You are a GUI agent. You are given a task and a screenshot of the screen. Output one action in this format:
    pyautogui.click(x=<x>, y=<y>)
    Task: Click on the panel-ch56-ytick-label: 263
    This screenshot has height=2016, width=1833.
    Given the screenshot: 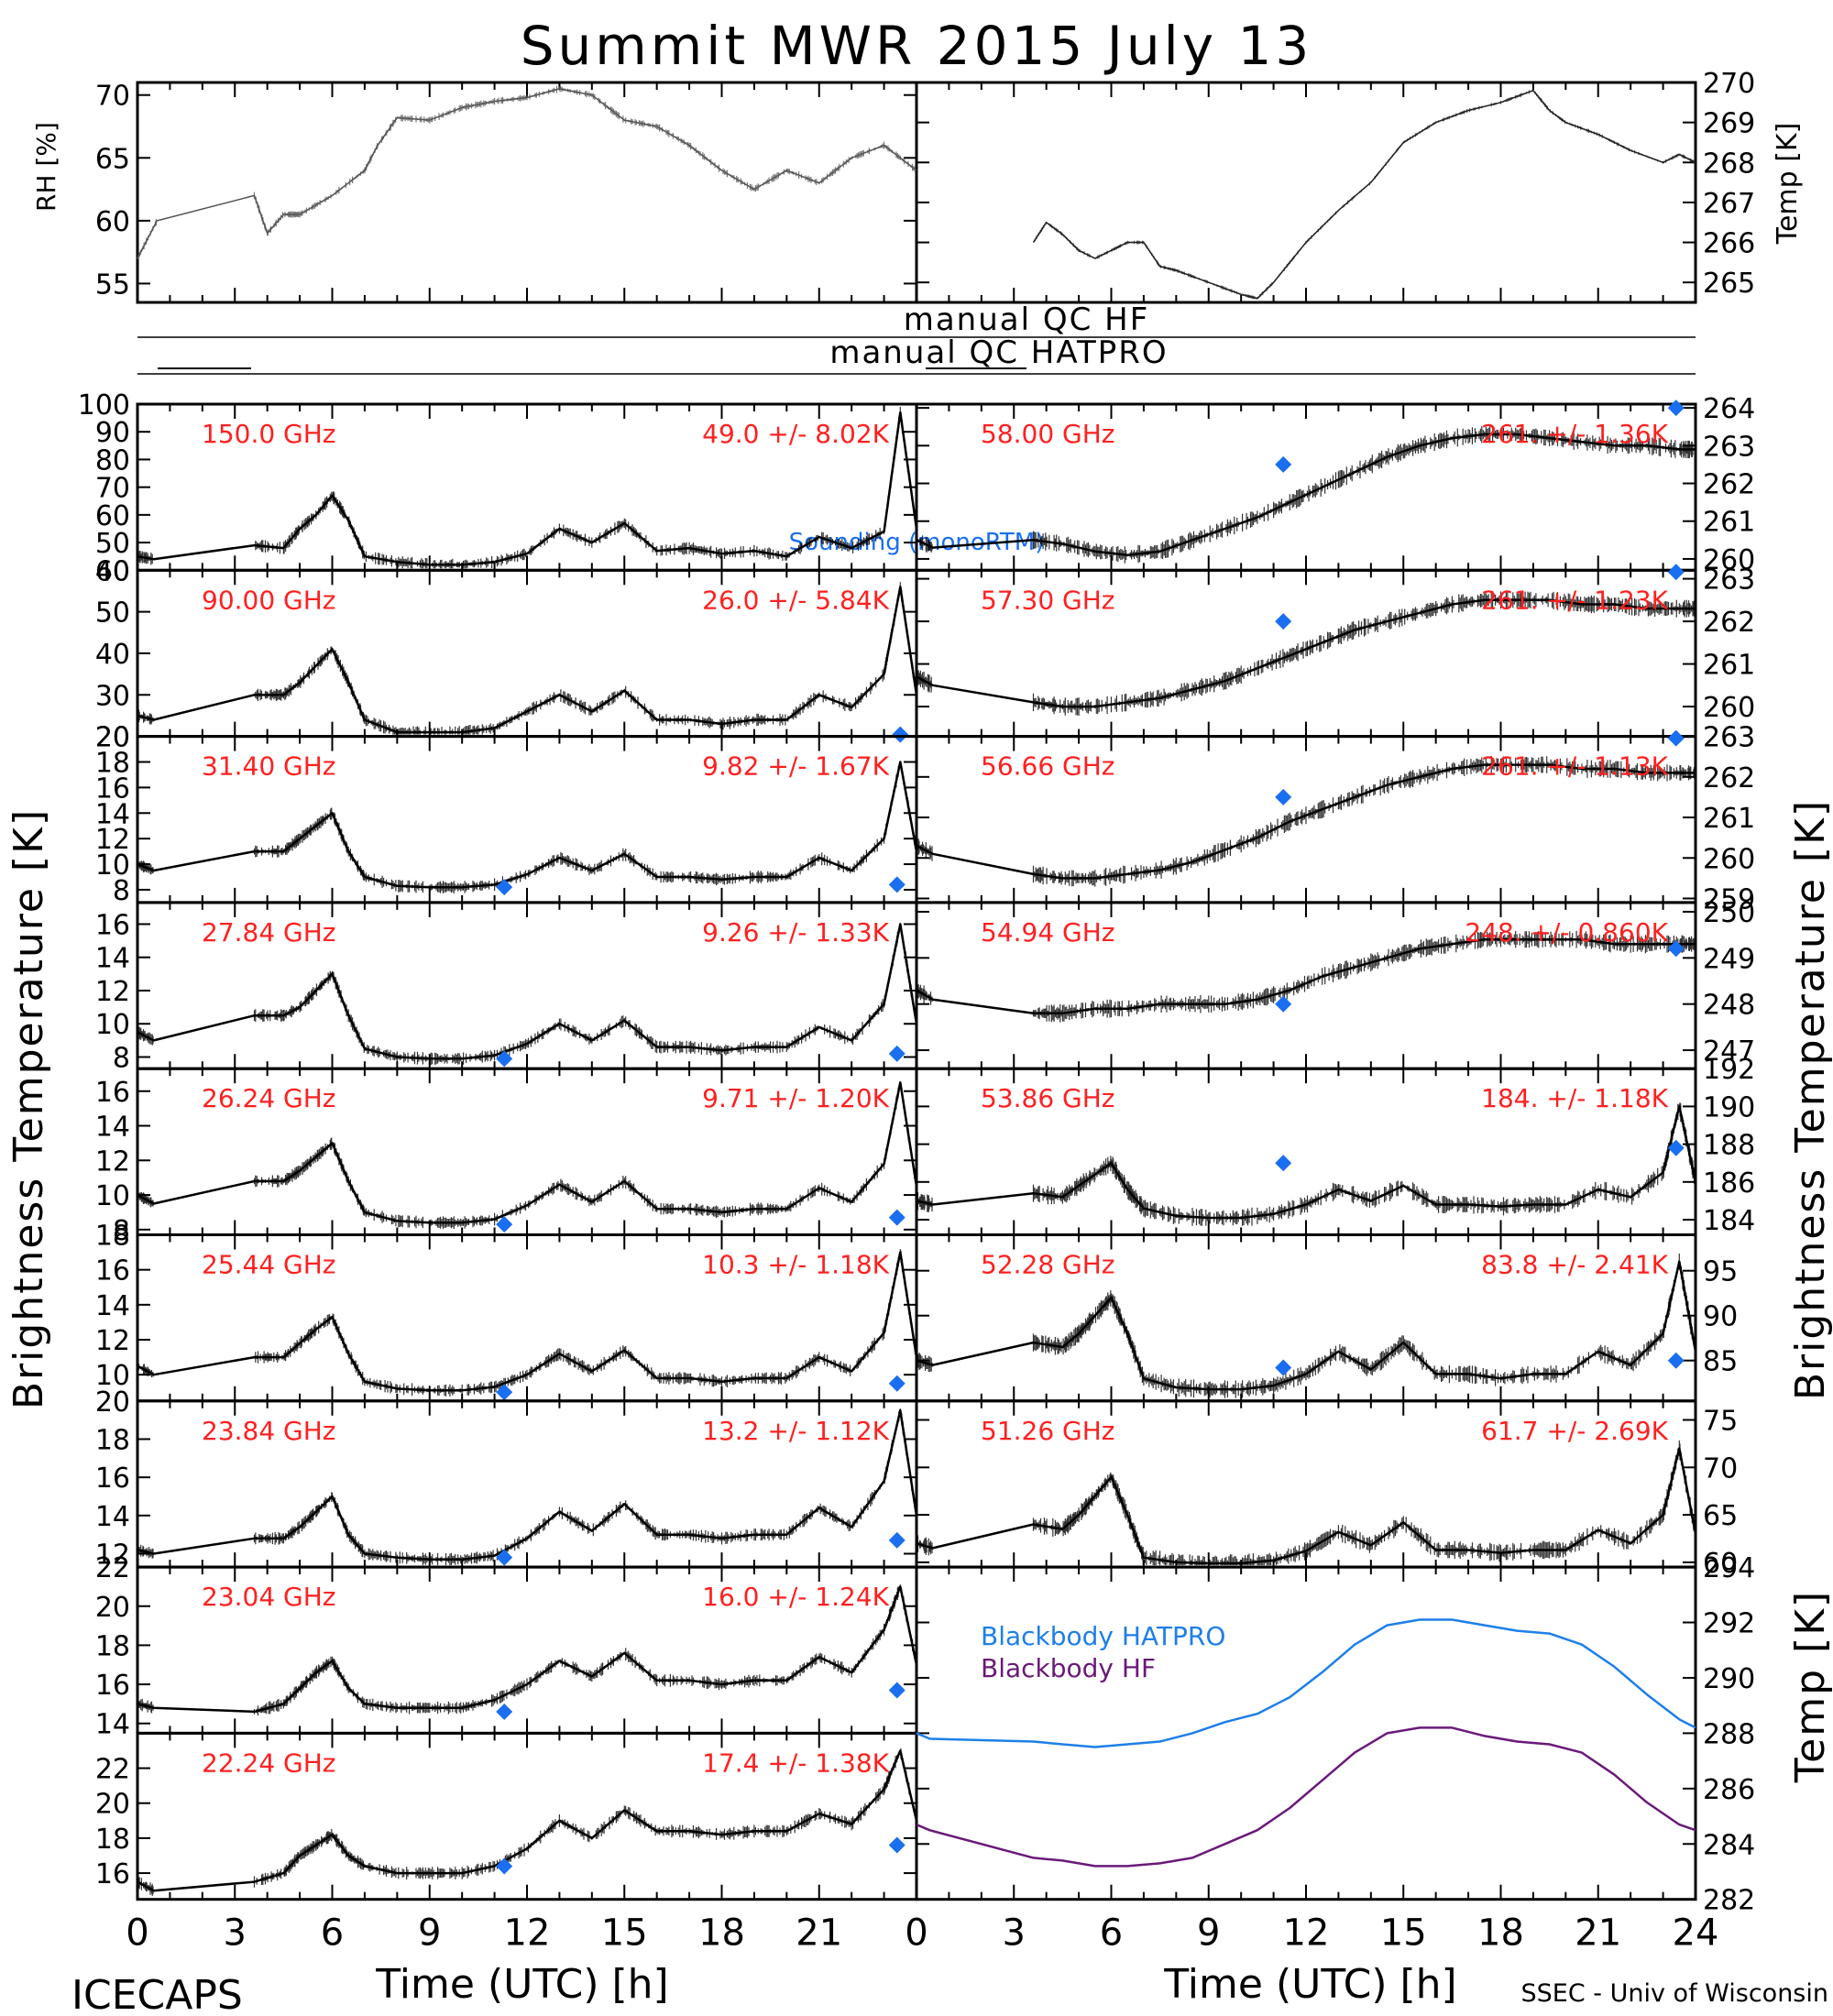 What is the action you would take?
    pyautogui.click(x=1729, y=738)
    